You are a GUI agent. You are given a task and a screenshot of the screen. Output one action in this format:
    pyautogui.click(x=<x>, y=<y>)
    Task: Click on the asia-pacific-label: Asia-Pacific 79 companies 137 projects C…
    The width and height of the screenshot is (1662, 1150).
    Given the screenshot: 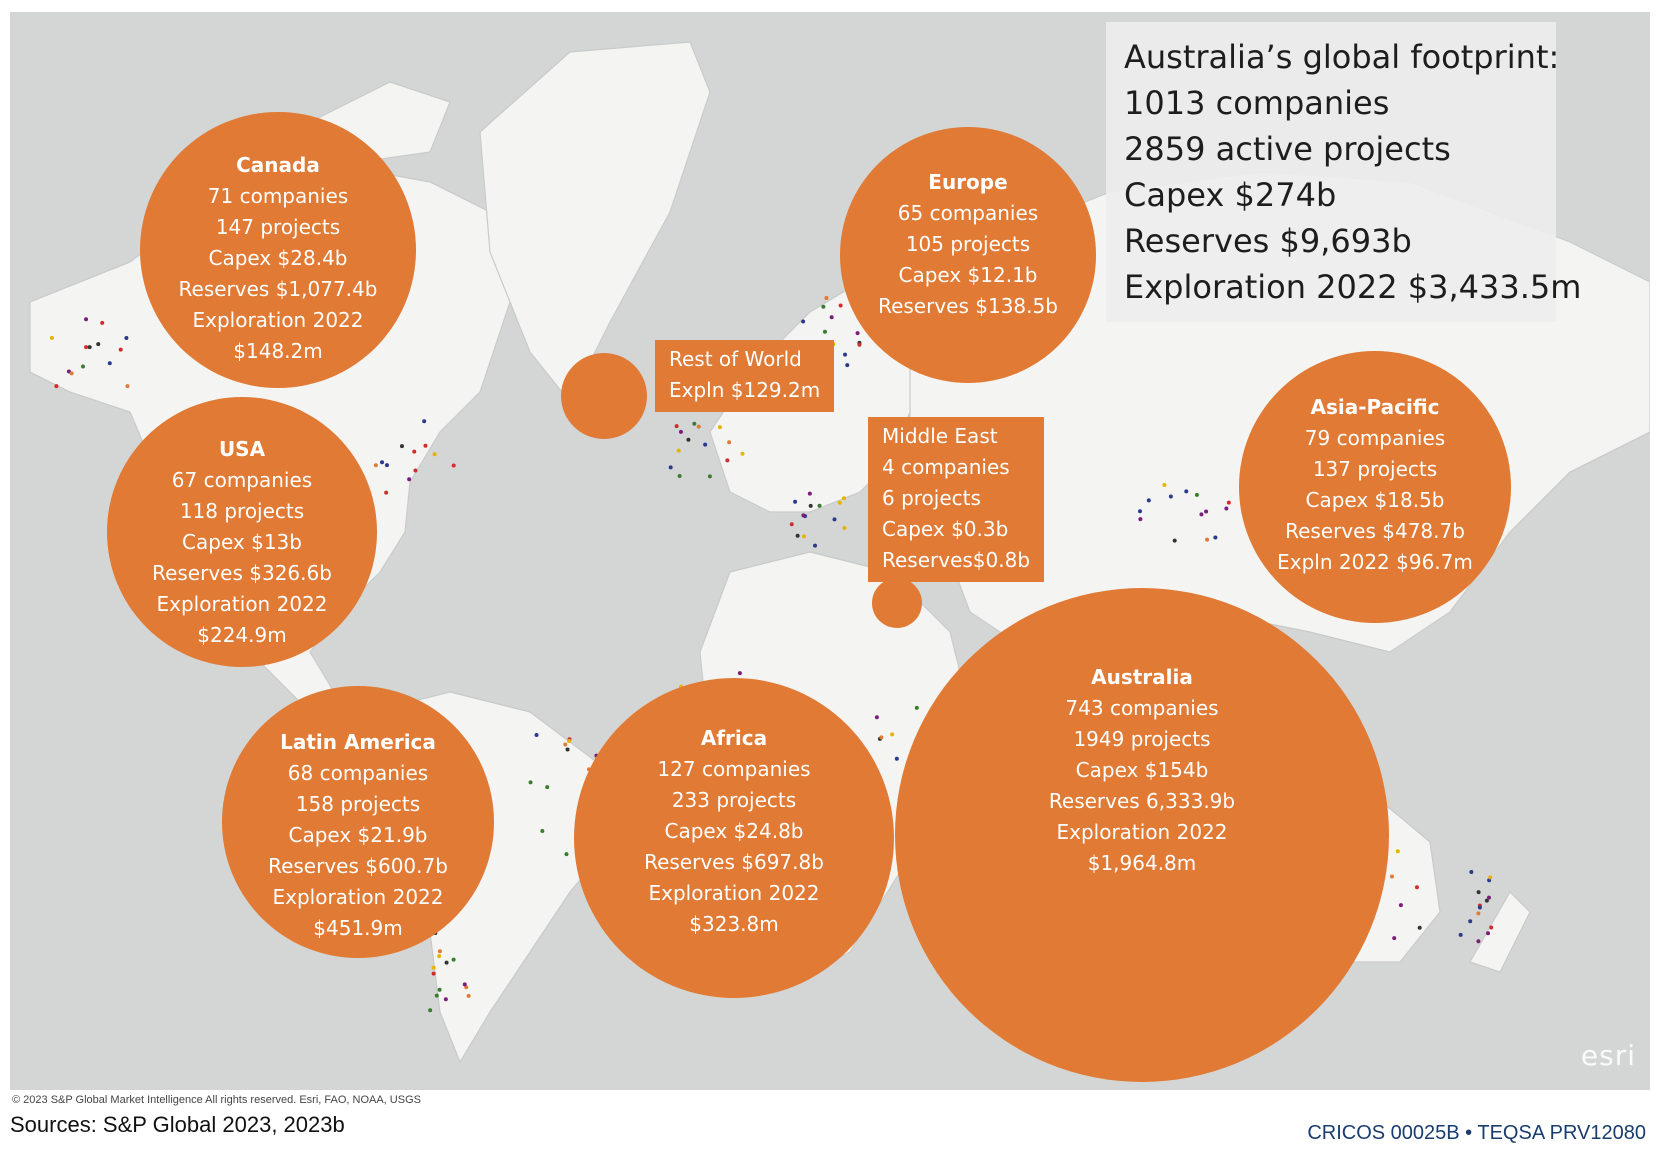 What is the action you would take?
    pyautogui.click(x=1375, y=485)
    